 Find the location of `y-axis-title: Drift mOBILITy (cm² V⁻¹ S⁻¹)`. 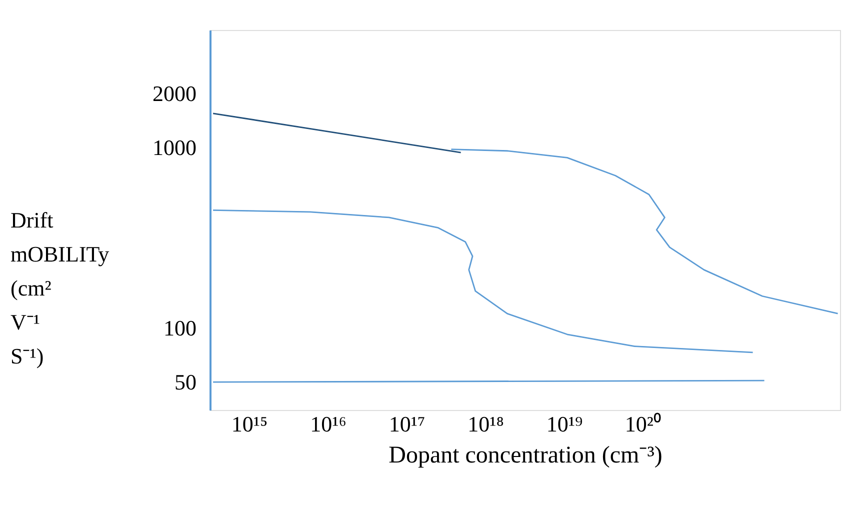

y-axis-title: Drift mOBILITy (cm² V⁻¹ S⁻¹) is located at coordinates (60, 288).